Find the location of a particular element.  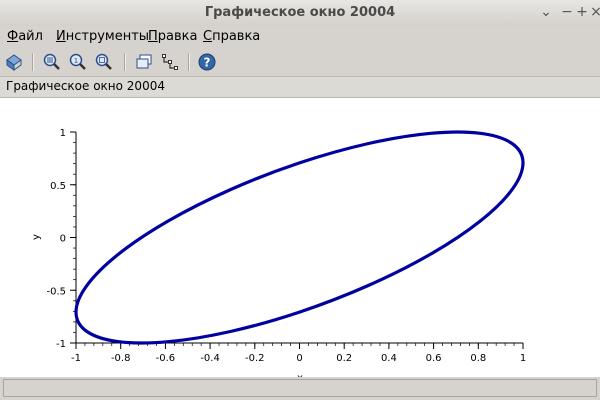

y-tick-label: 1 is located at coordinates (63, 133).